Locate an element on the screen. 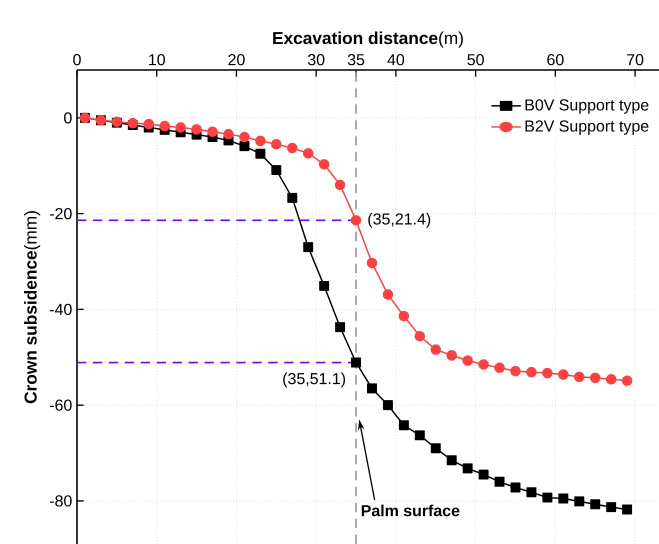 The width and height of the screenshot is (659, 544). y-tick-label: -20 is located at coordinates (61, 214).